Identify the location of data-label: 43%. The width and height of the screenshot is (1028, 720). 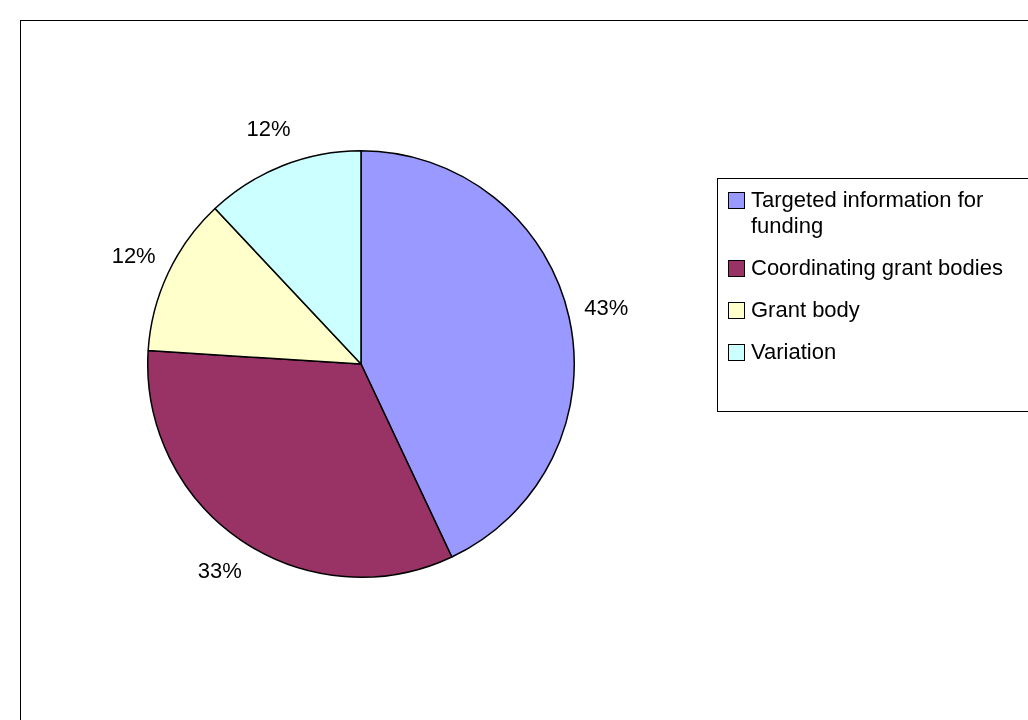
(606, 308).